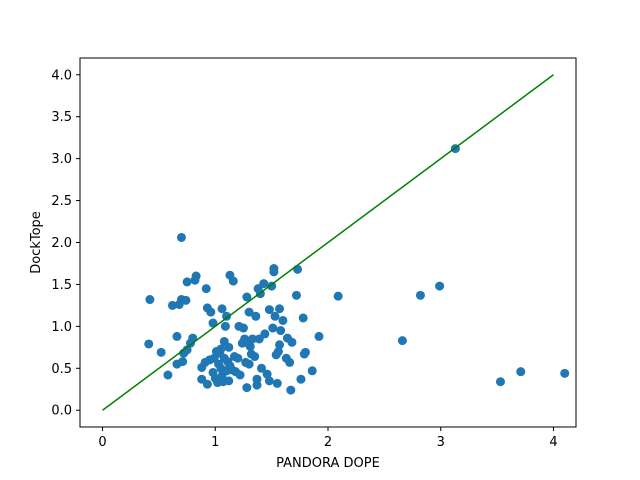  I want to click on x-axis: 0 1 2 3 4, so click(328, 438).